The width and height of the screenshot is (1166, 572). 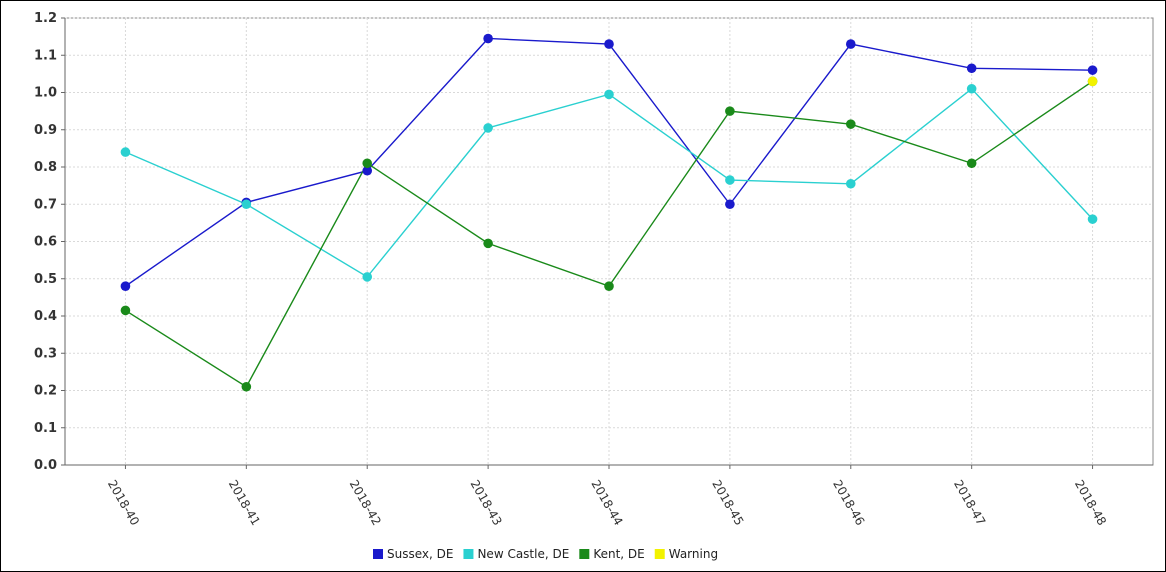 What do you see at coordinates (523, 554) in the screenshot?
I see `legend-label: New Castle, DE` at bounding box center [523, 554].